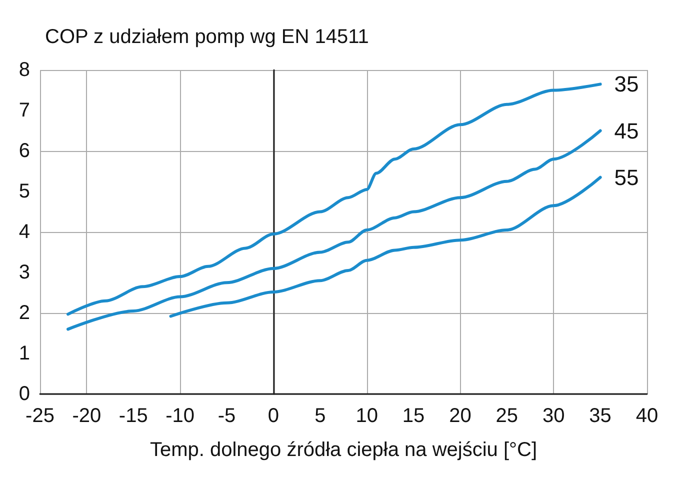  Describe the element at coordinates (24, 313) in the screenshot. I see `y-tick-label: 2` at that location.